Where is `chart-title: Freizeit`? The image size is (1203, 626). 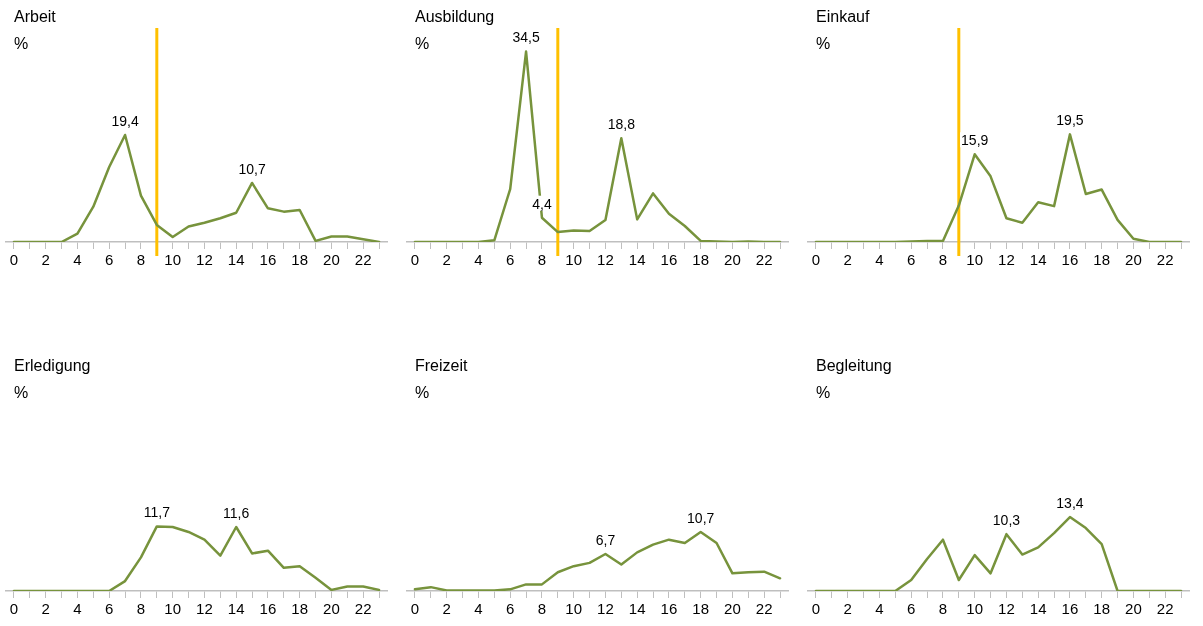 chart-title: Freizeit is located at coordinates (442, 366).